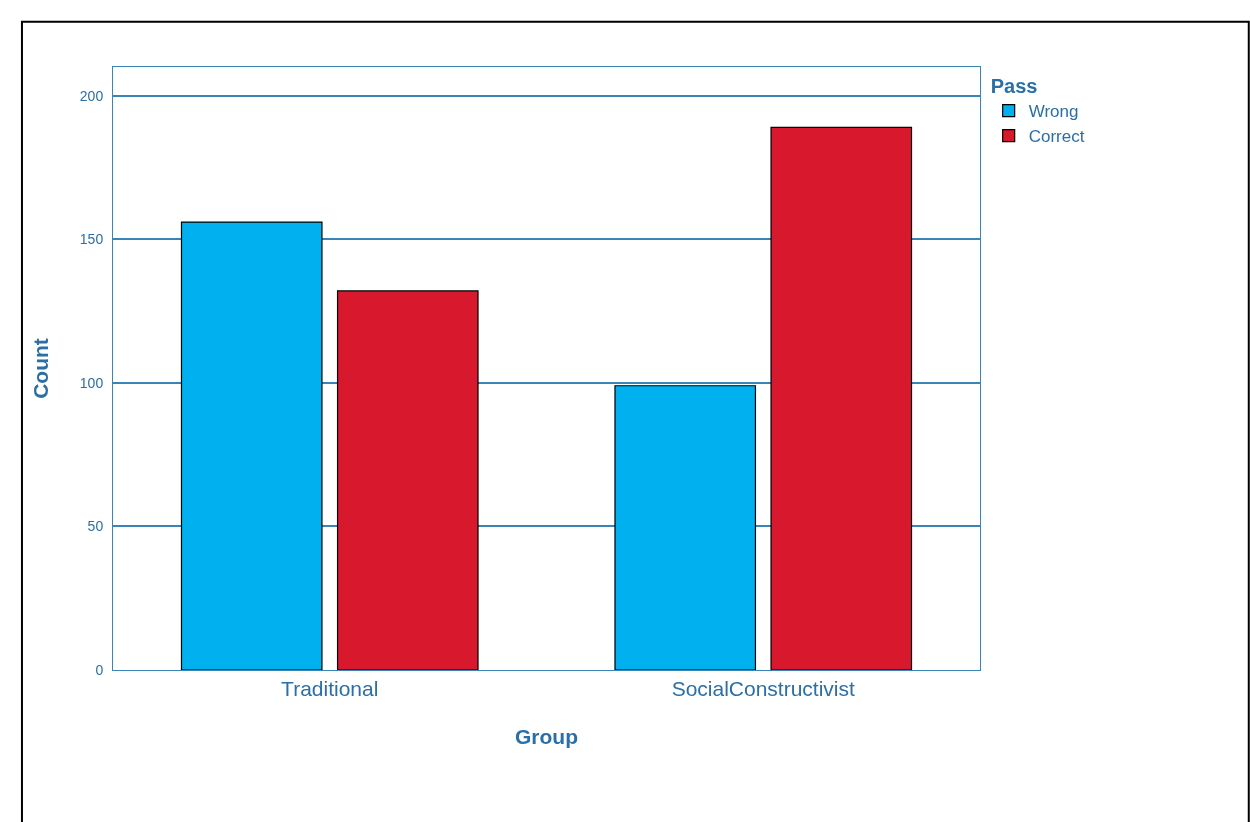 The width and height of the screenshot is (1250, 822). Describe the element at coordinates (763, 689) in the screenshot. I see `x-tick-label: SocialConstructivist` at that location.